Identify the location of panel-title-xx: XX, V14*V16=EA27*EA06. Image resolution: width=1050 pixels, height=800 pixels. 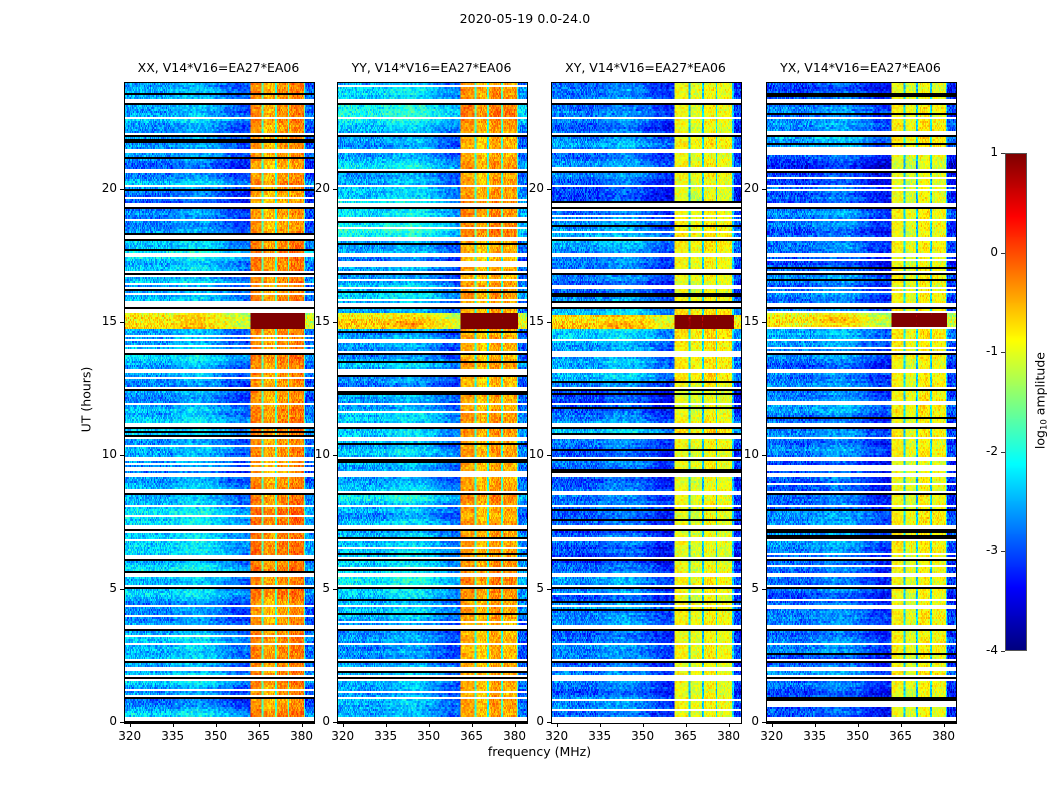
(218, 67).